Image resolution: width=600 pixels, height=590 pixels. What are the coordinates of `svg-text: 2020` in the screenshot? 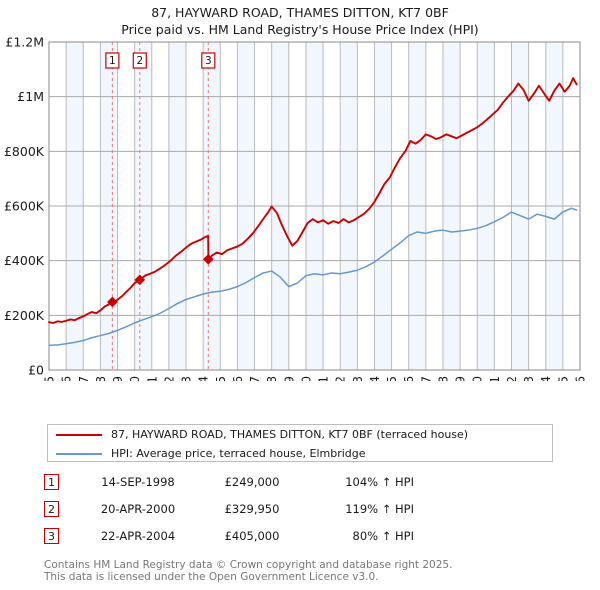 It's located at (478, 378).